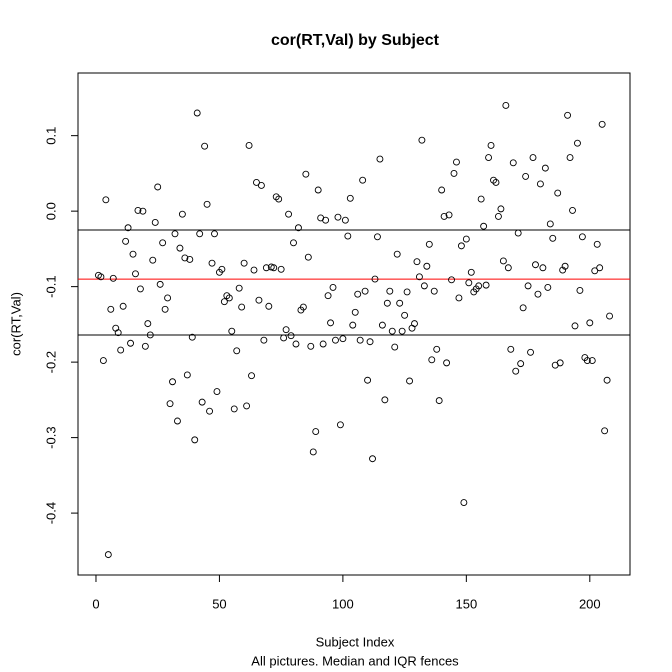 This screenshot has width=672, height=672. What do you see at coordinates (219, 603) in the screenshot?
I see `x-tick-label: 50` at bounding box center [219, 603].